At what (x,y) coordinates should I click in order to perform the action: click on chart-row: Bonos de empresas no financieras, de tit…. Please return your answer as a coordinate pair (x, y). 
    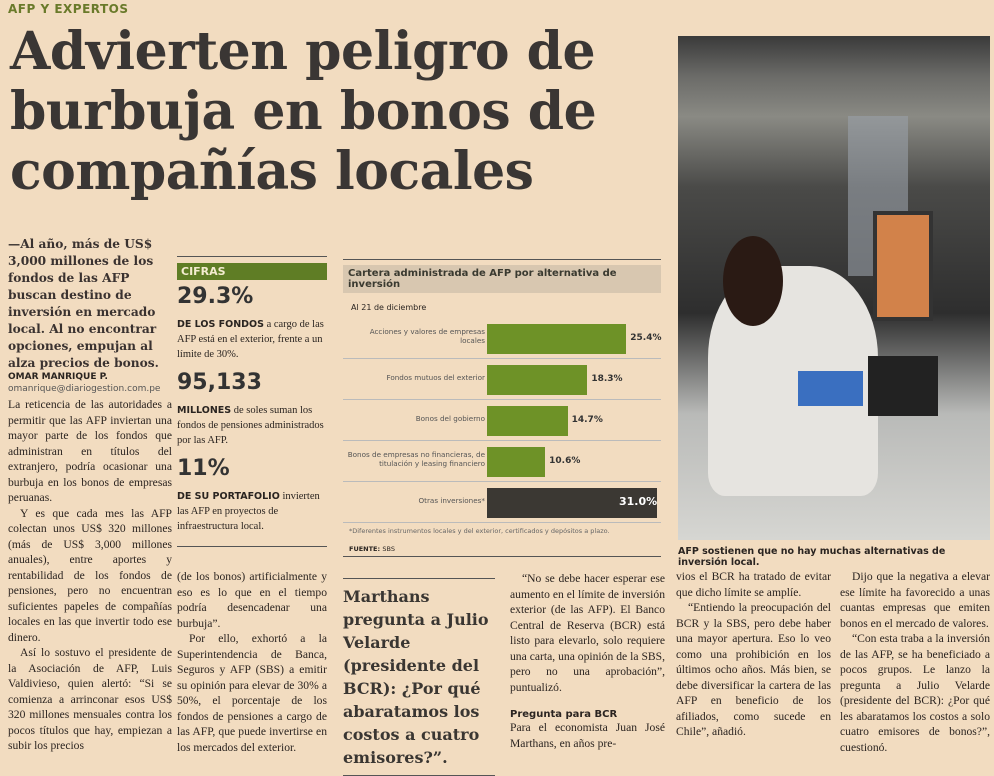
    Looking at the image, I should click on (502, 461).